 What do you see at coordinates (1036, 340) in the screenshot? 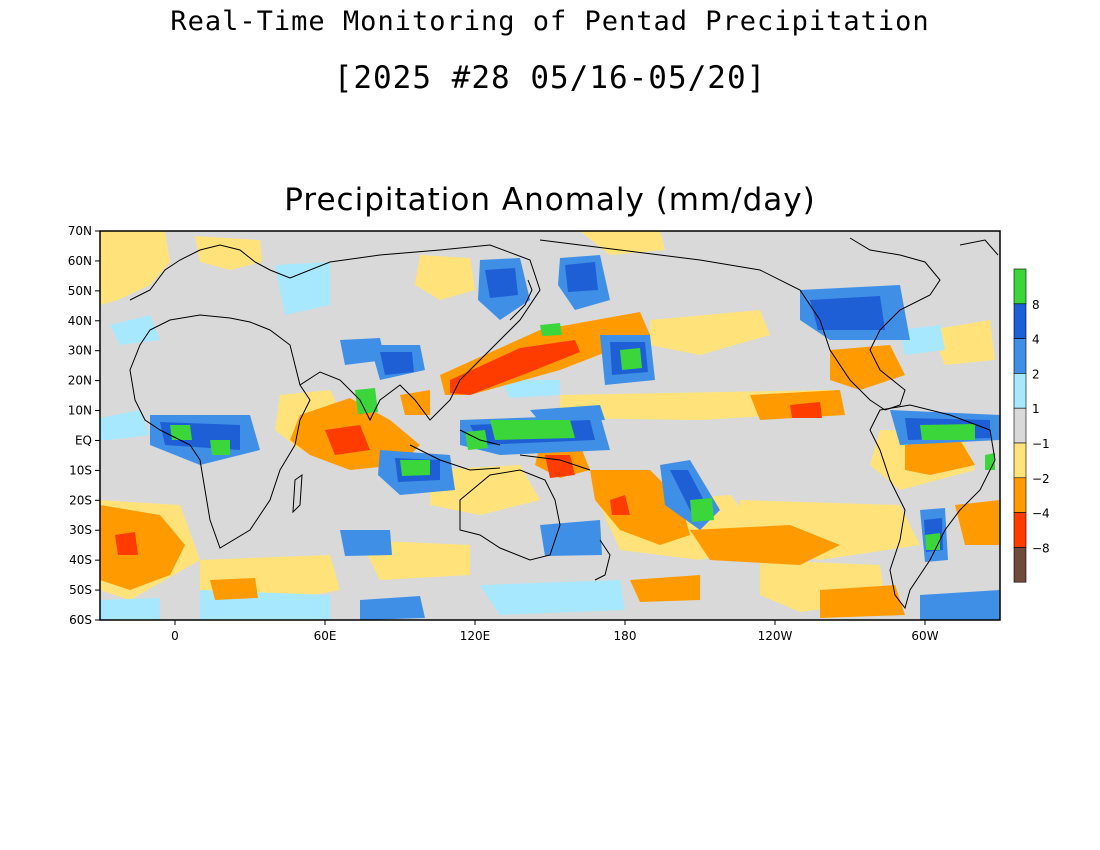
I see `colorbar-label: 4` at bounding box center [1036, 340].